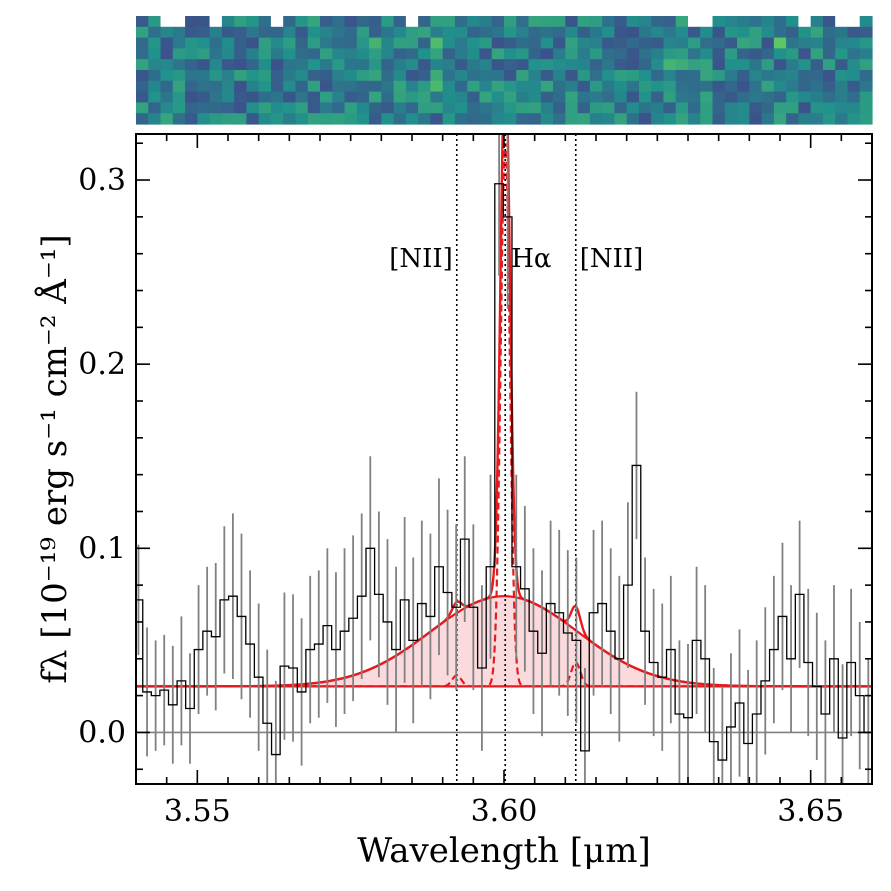 This screenshot has width=891, height=891. Describe the element at coordinates (54, 458) in the screenshot. I see `y-axis-title: fλ [10⁻¹⁹ erg s⁻¹ cm⁻² Å⁻¹]` at that location.